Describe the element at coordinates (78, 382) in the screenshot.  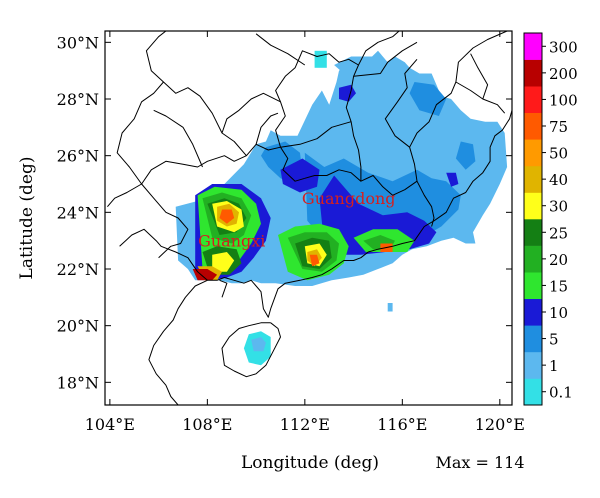
I see `y-tick-label: 18°N` at that location.